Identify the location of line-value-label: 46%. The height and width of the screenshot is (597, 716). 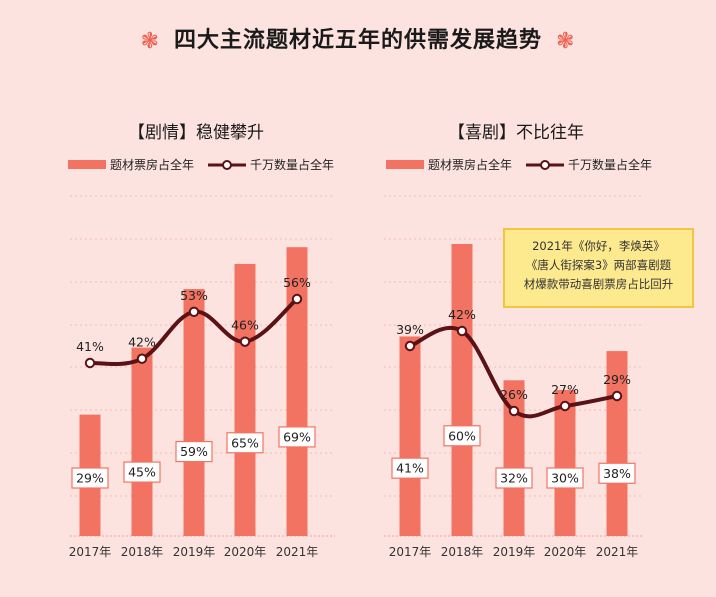
(245, 325).